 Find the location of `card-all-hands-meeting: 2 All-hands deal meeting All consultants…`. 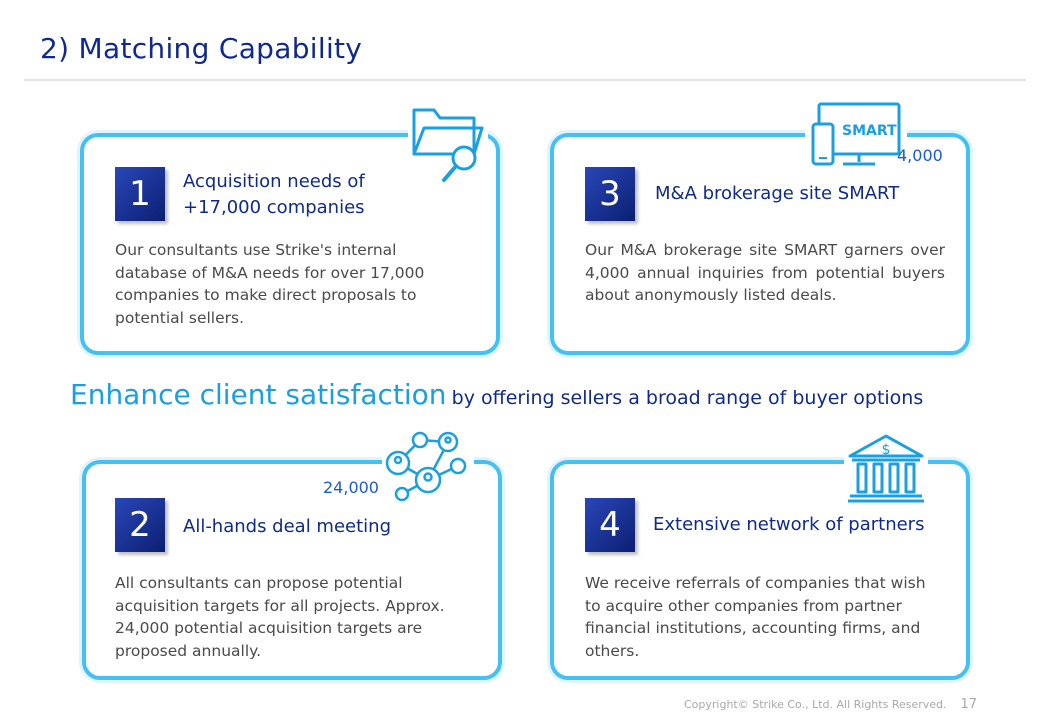

card-all-hands-meeting: 2 All-hands deal meeting All consultants… is located at coordinates (292, 570).